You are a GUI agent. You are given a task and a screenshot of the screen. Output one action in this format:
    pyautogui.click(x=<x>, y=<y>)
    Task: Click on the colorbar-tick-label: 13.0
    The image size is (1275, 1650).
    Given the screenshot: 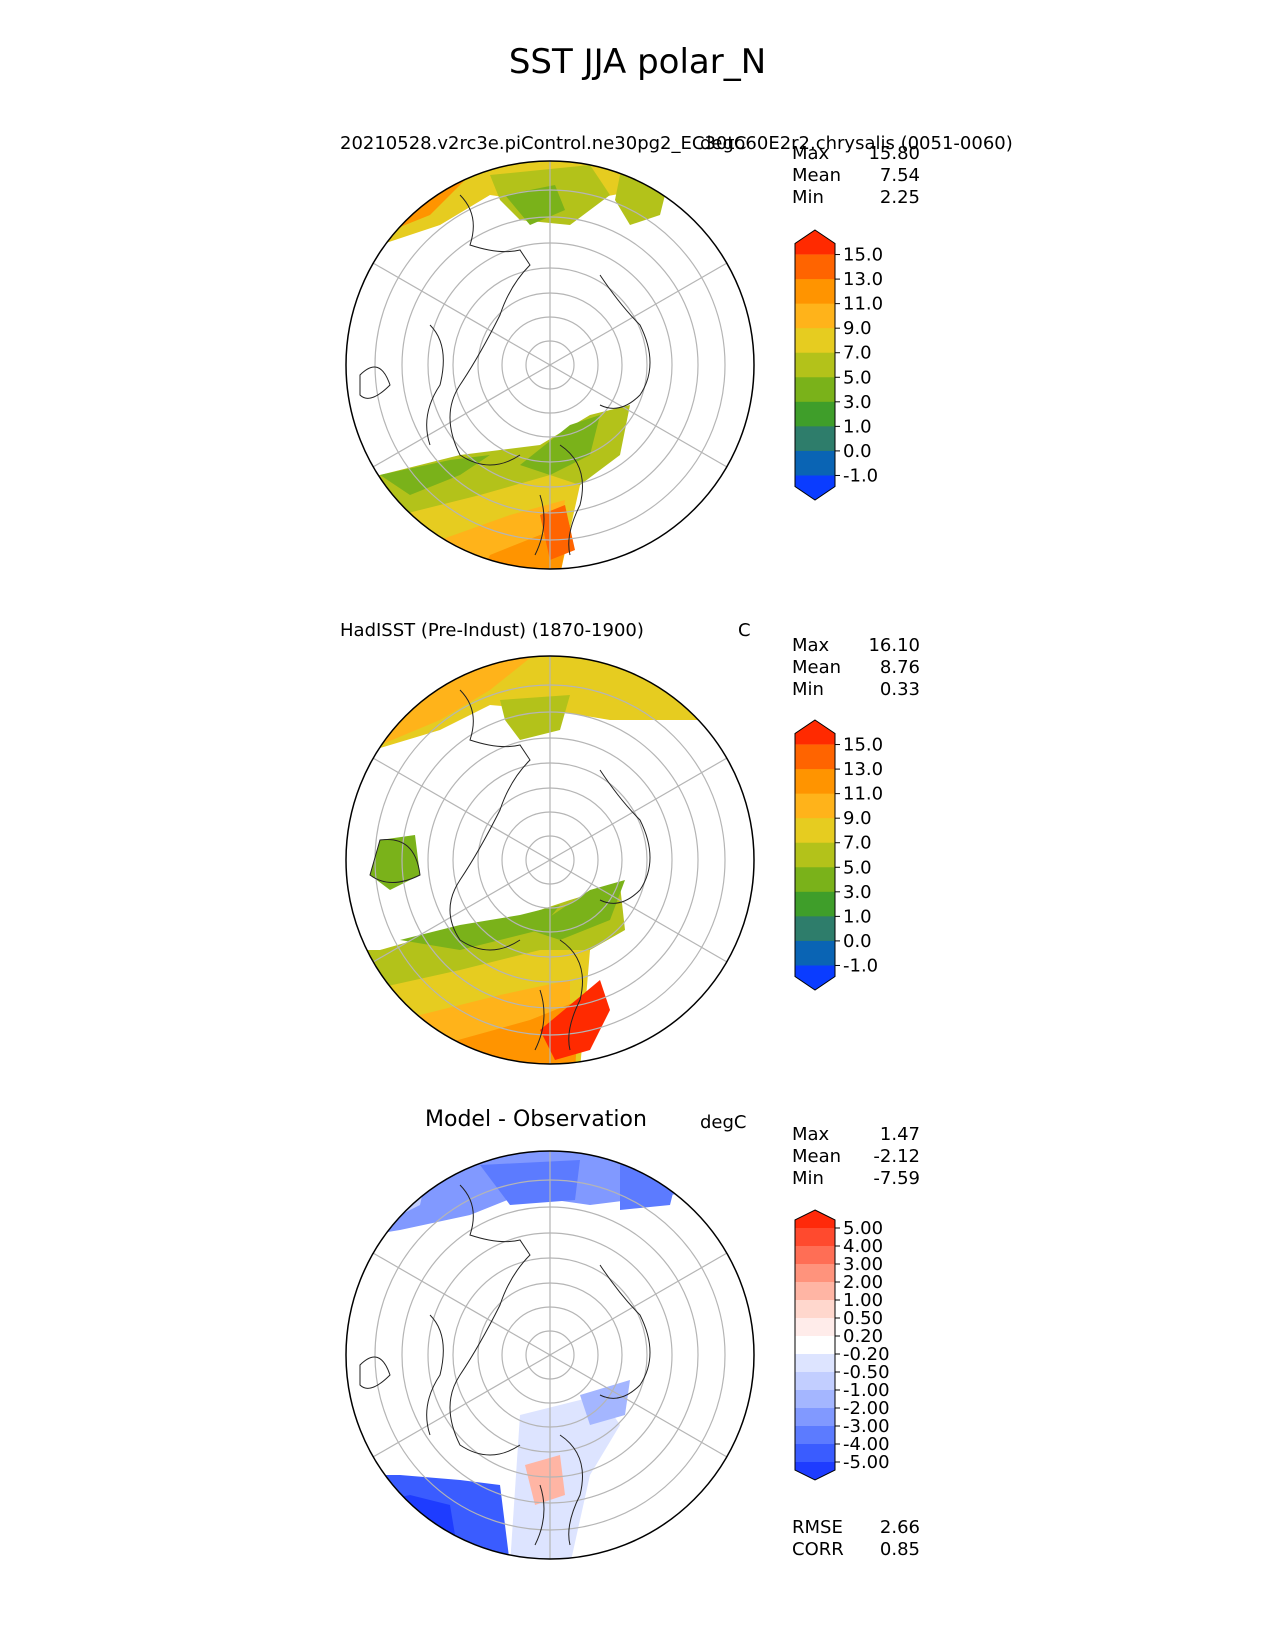 What is the action you would take?
    pyautogui.click(x=863, y=769)
    